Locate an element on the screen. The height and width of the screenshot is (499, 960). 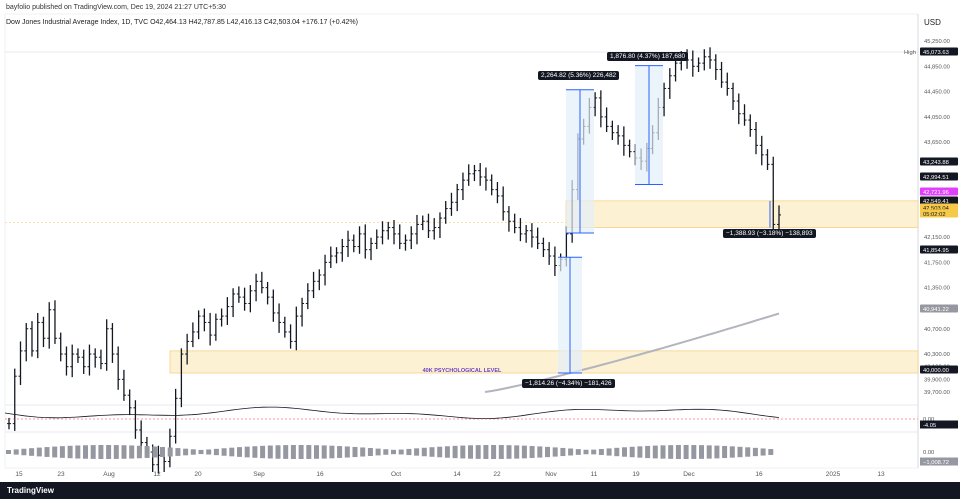
x-tick-label: 13 is located at coordinates (881, 474).